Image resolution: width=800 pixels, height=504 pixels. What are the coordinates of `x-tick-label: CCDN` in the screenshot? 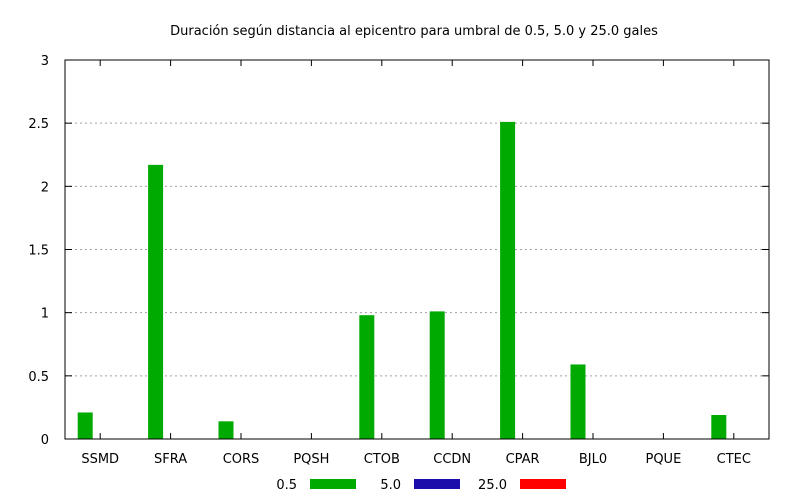 It's located at (452, 459).